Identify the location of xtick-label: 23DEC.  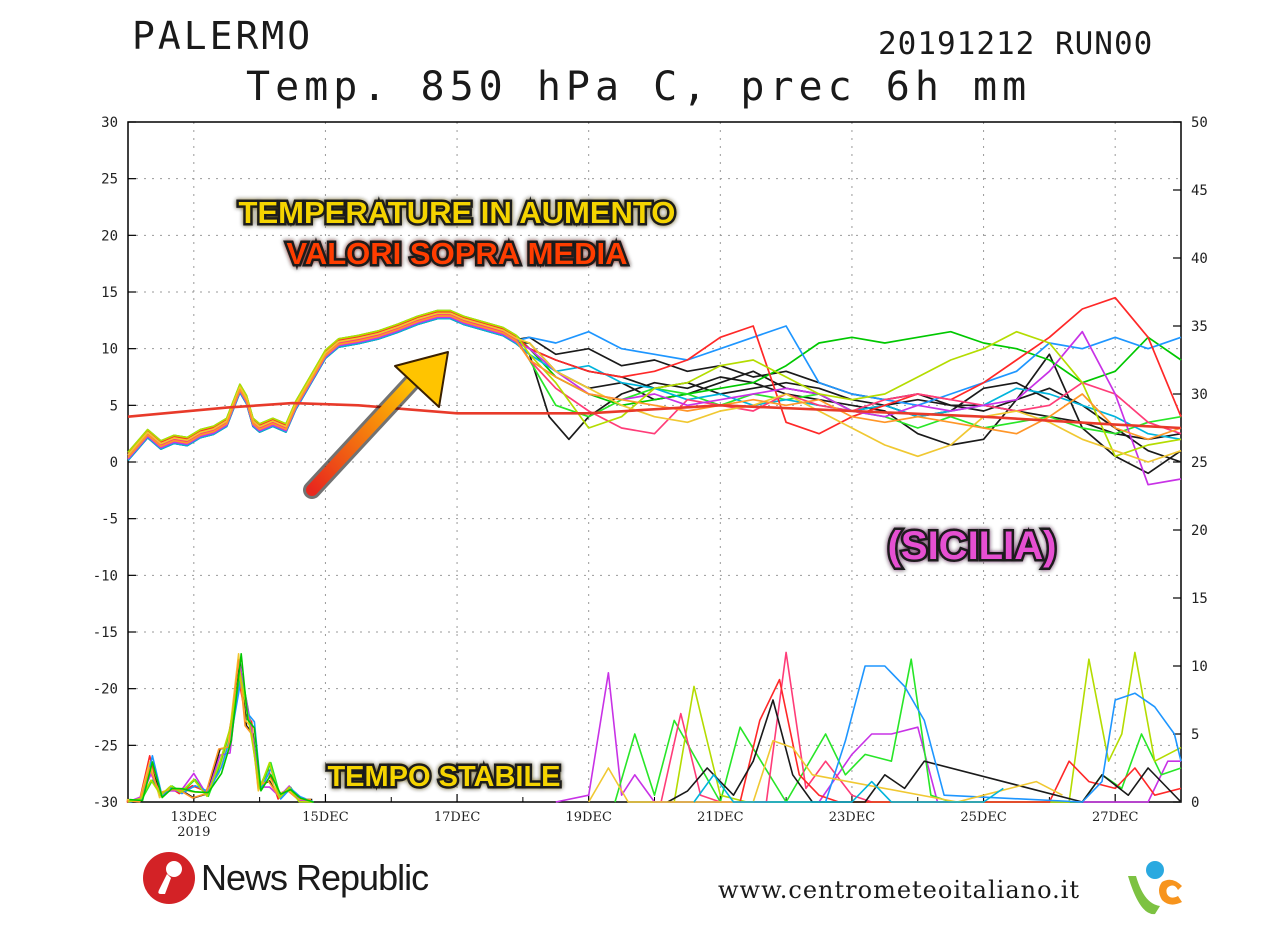
(852, 817).